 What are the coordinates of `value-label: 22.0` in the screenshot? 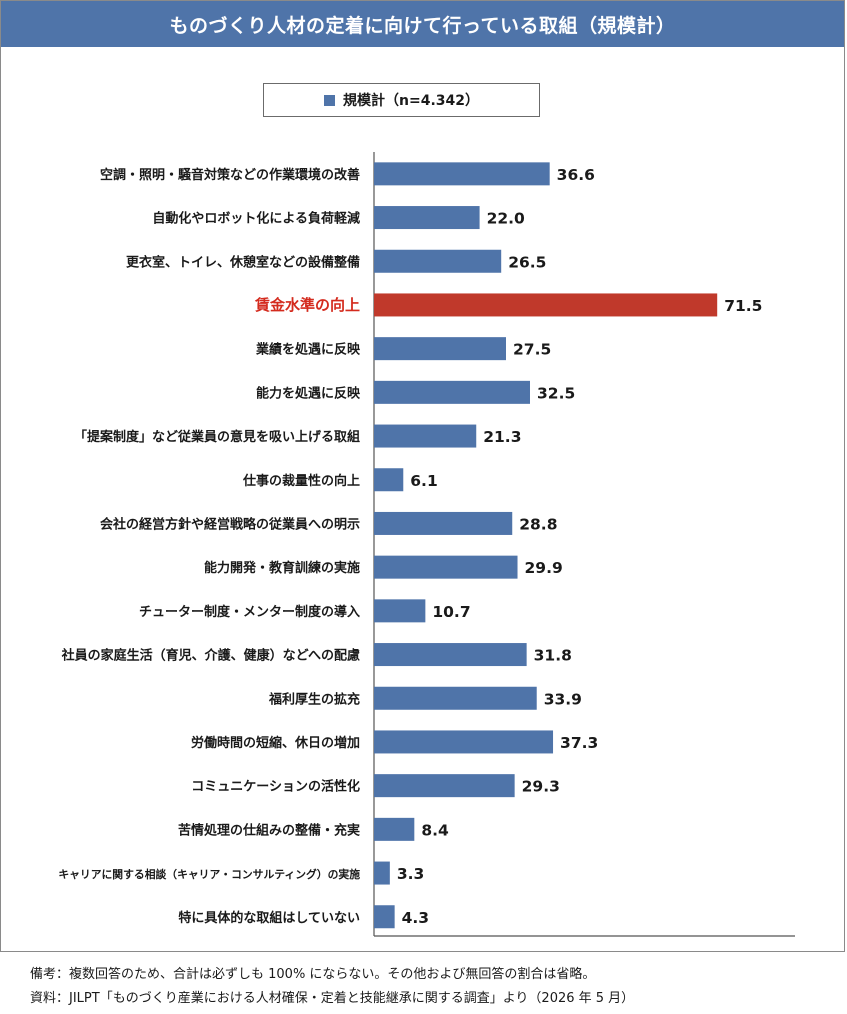 It's located at (506, 219).